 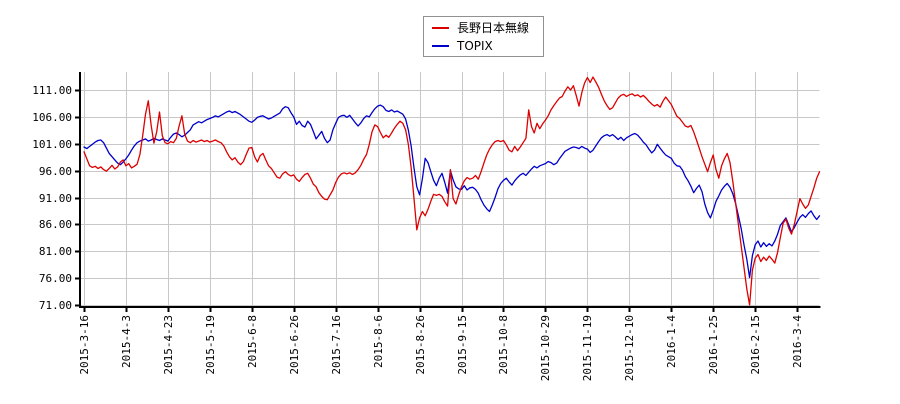 I want to click on legend-item-nagano: 長野日本無線, so click(x=483, y=28).